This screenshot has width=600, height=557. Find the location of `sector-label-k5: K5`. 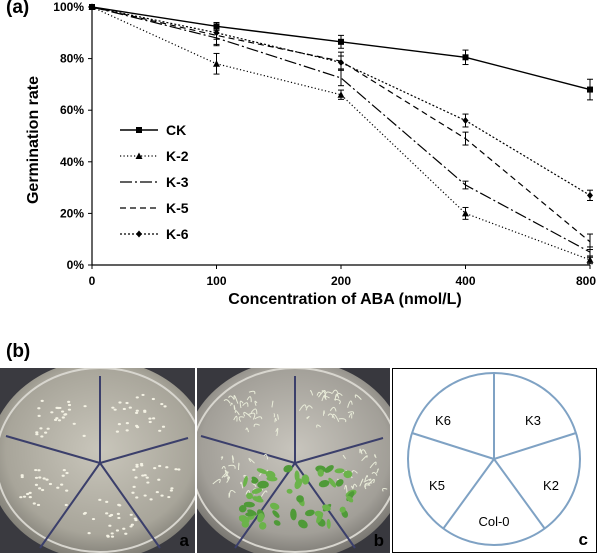

sector-label-k5: K5 is located at coordinates (437, 485).